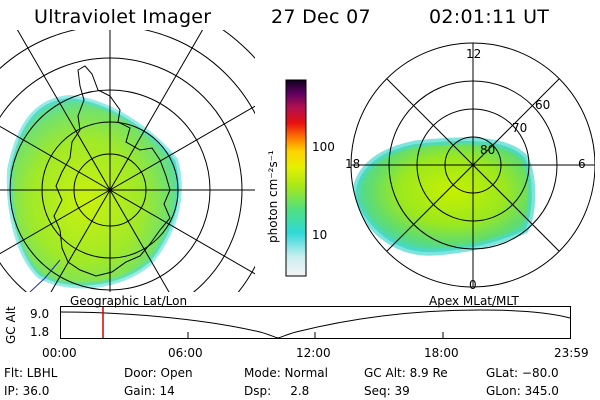 The width and height of the screenshot is (600, 400). I want to click on mlt-label-12: 12, so click(474, 54).